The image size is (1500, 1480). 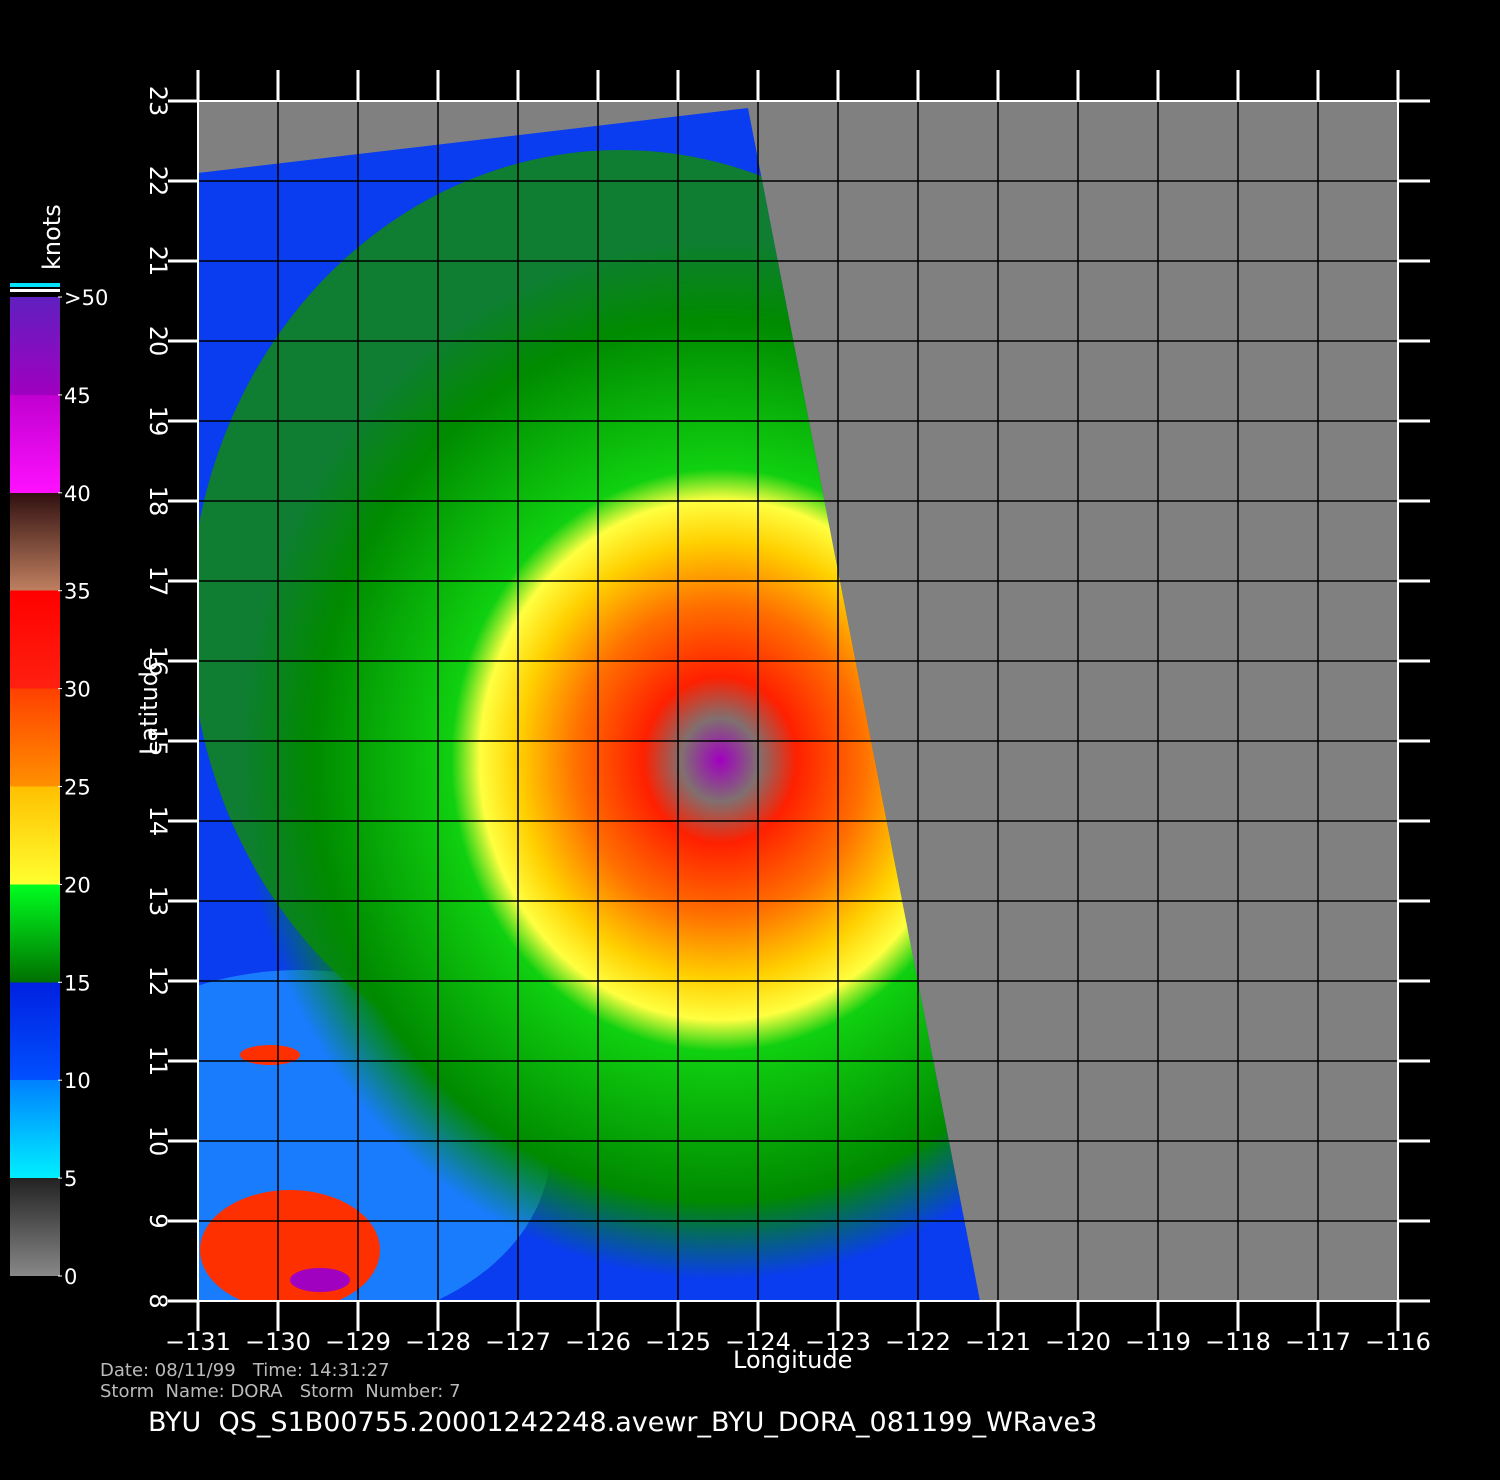 I want to click on x-tick-label: −123, so click(x=838, y=1342).